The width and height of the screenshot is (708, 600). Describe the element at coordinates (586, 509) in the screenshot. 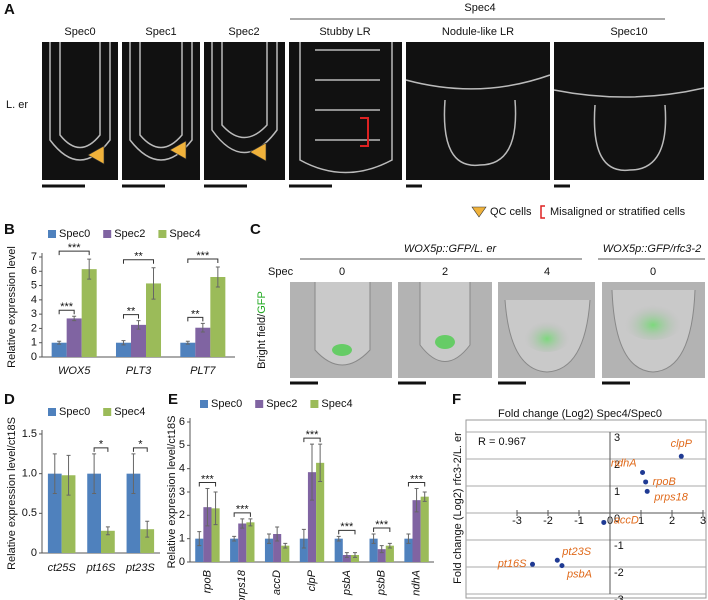

I see `plot-frame` at that location.